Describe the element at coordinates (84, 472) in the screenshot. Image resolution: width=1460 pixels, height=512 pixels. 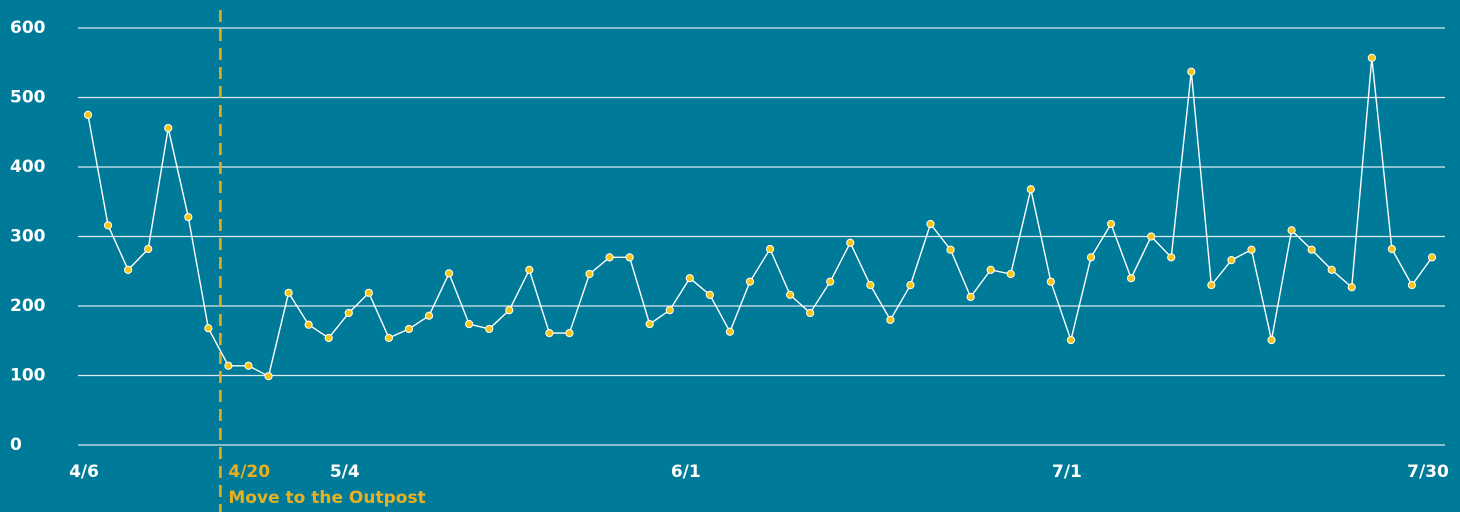
I see `x-tick-label: 4/6` at that location.